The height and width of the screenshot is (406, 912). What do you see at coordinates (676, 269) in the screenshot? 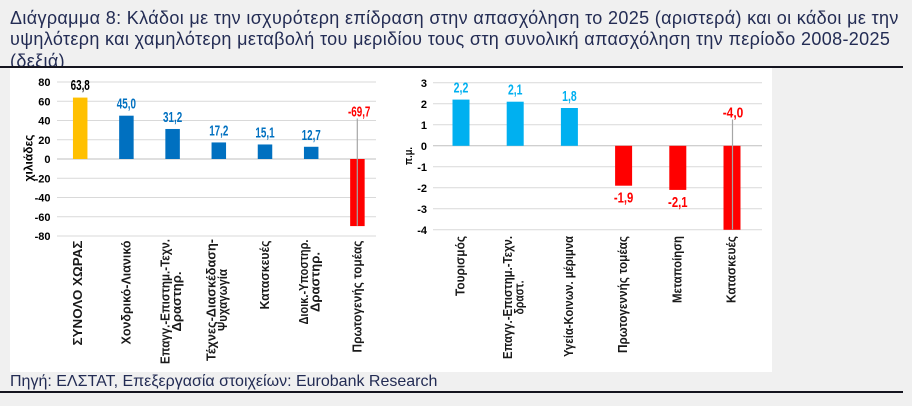
I see `svg-text: Μεταποίηση` at bounding box center [676, 269].